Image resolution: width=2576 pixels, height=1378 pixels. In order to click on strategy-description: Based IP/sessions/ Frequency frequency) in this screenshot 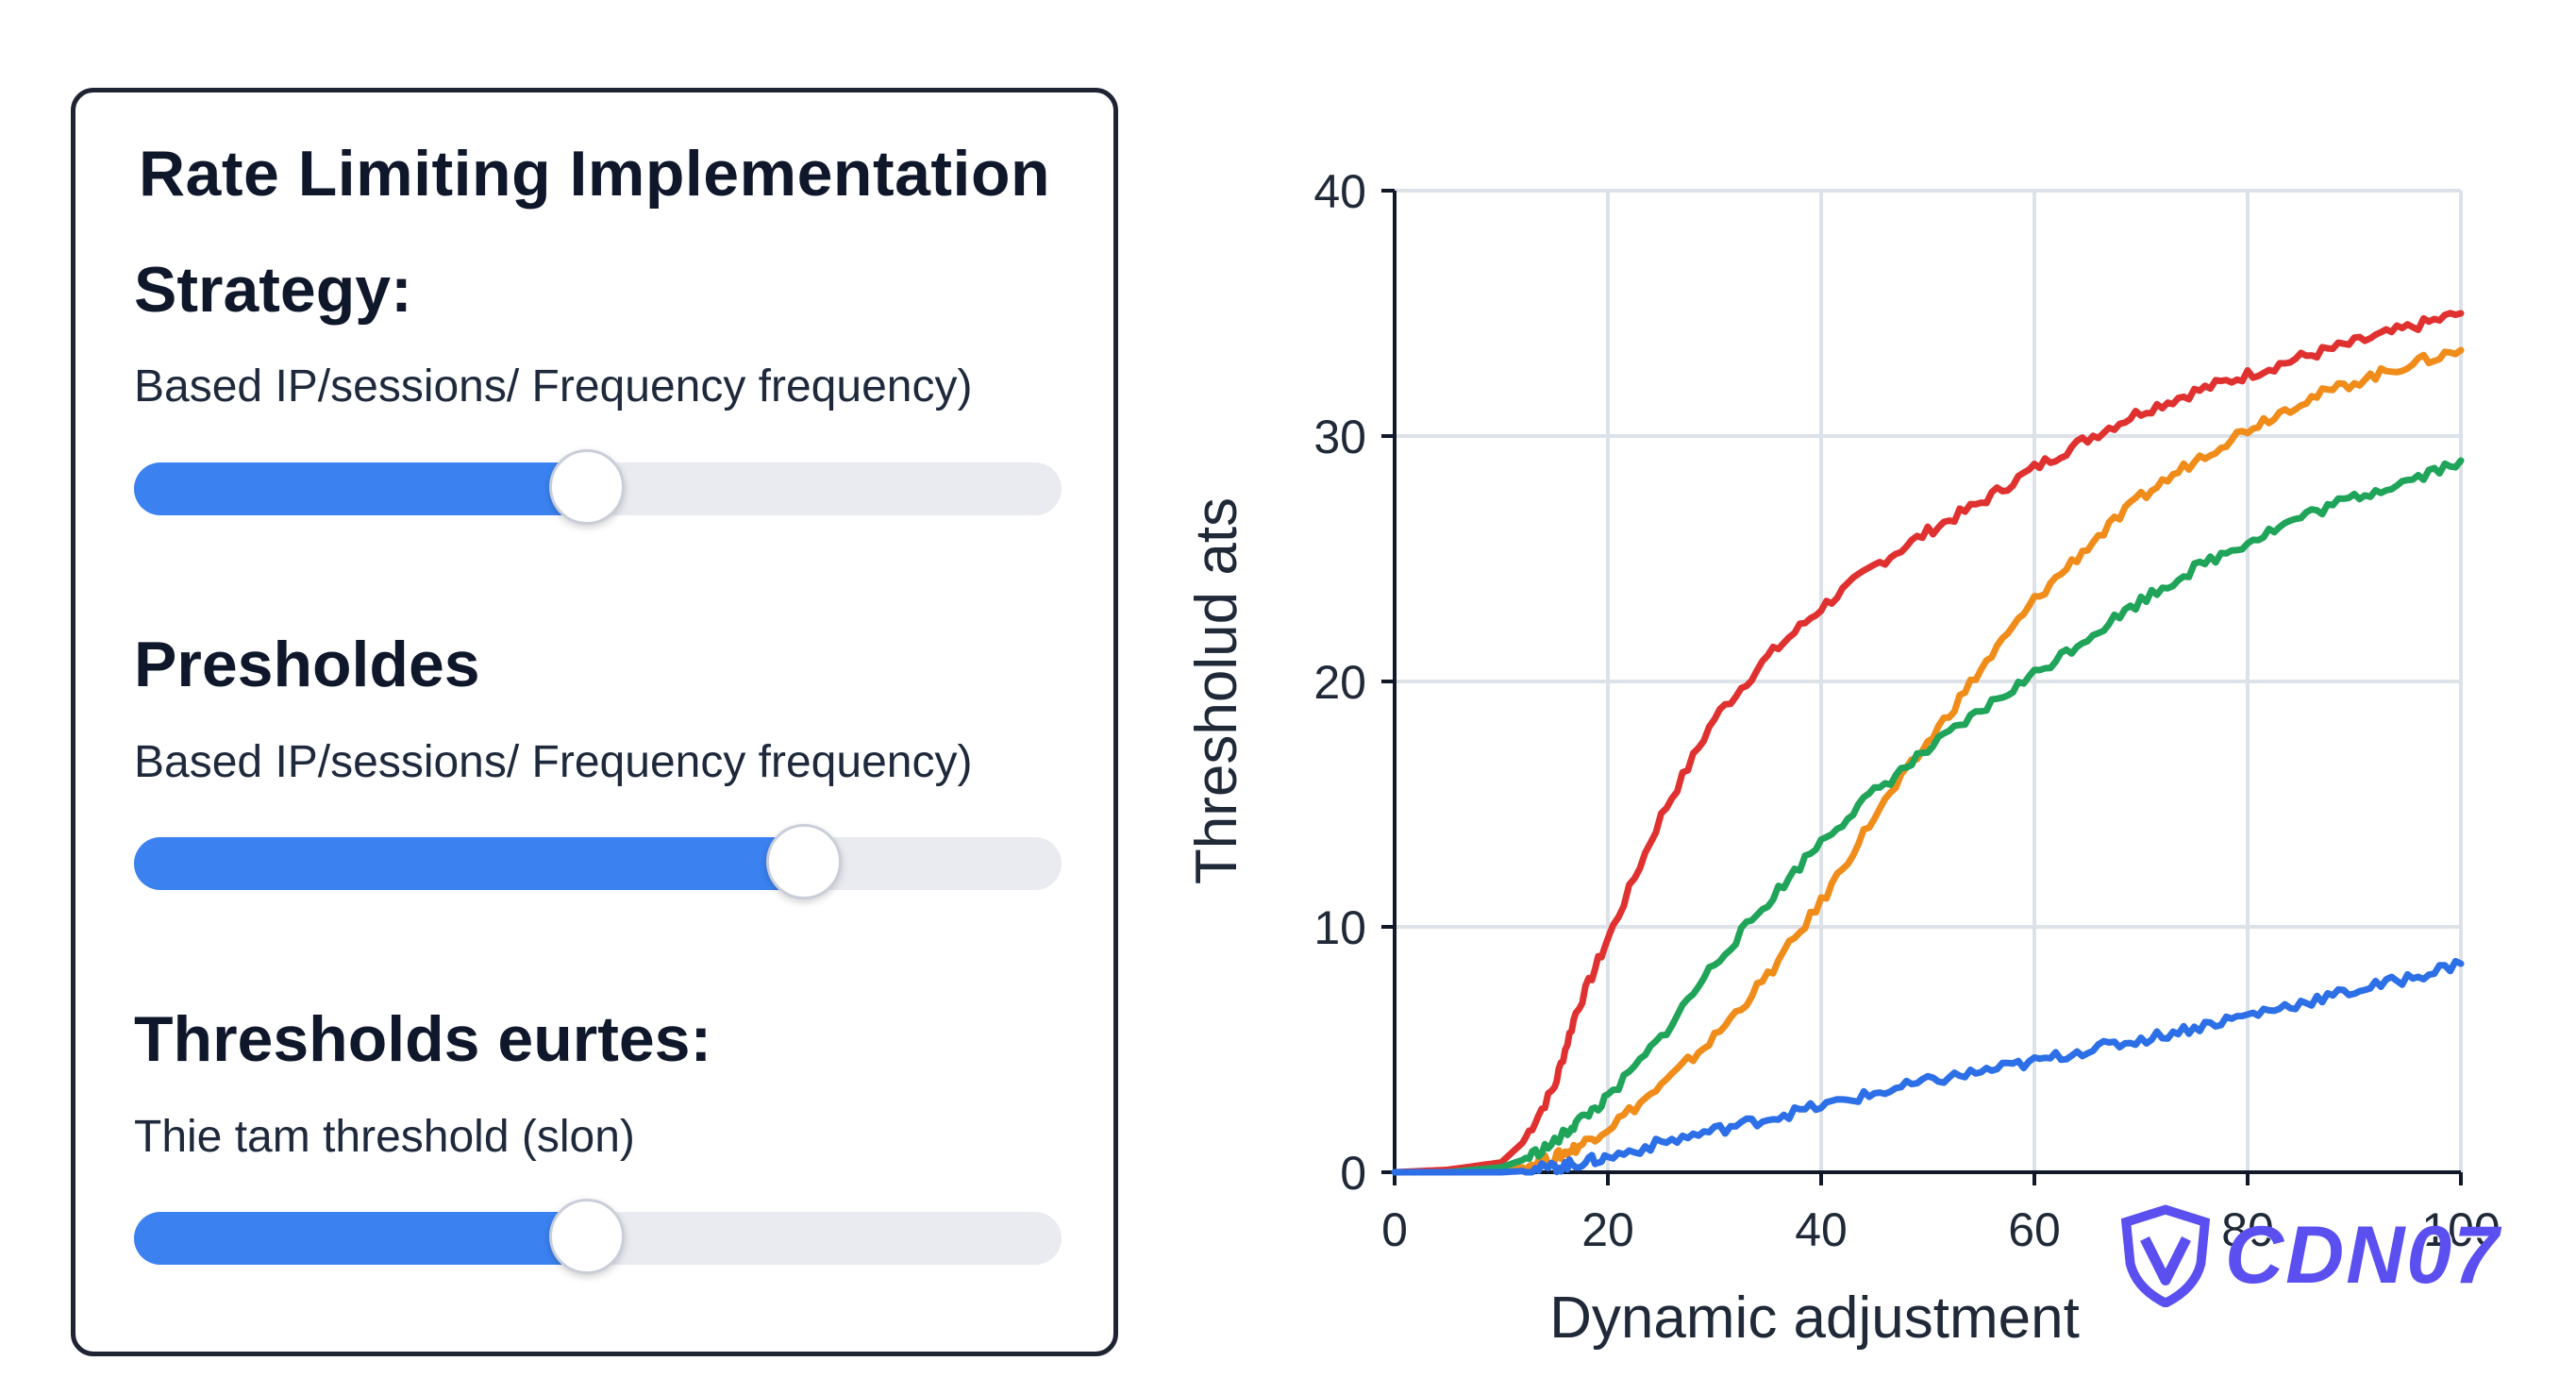, I will do `click(553, 386)`.